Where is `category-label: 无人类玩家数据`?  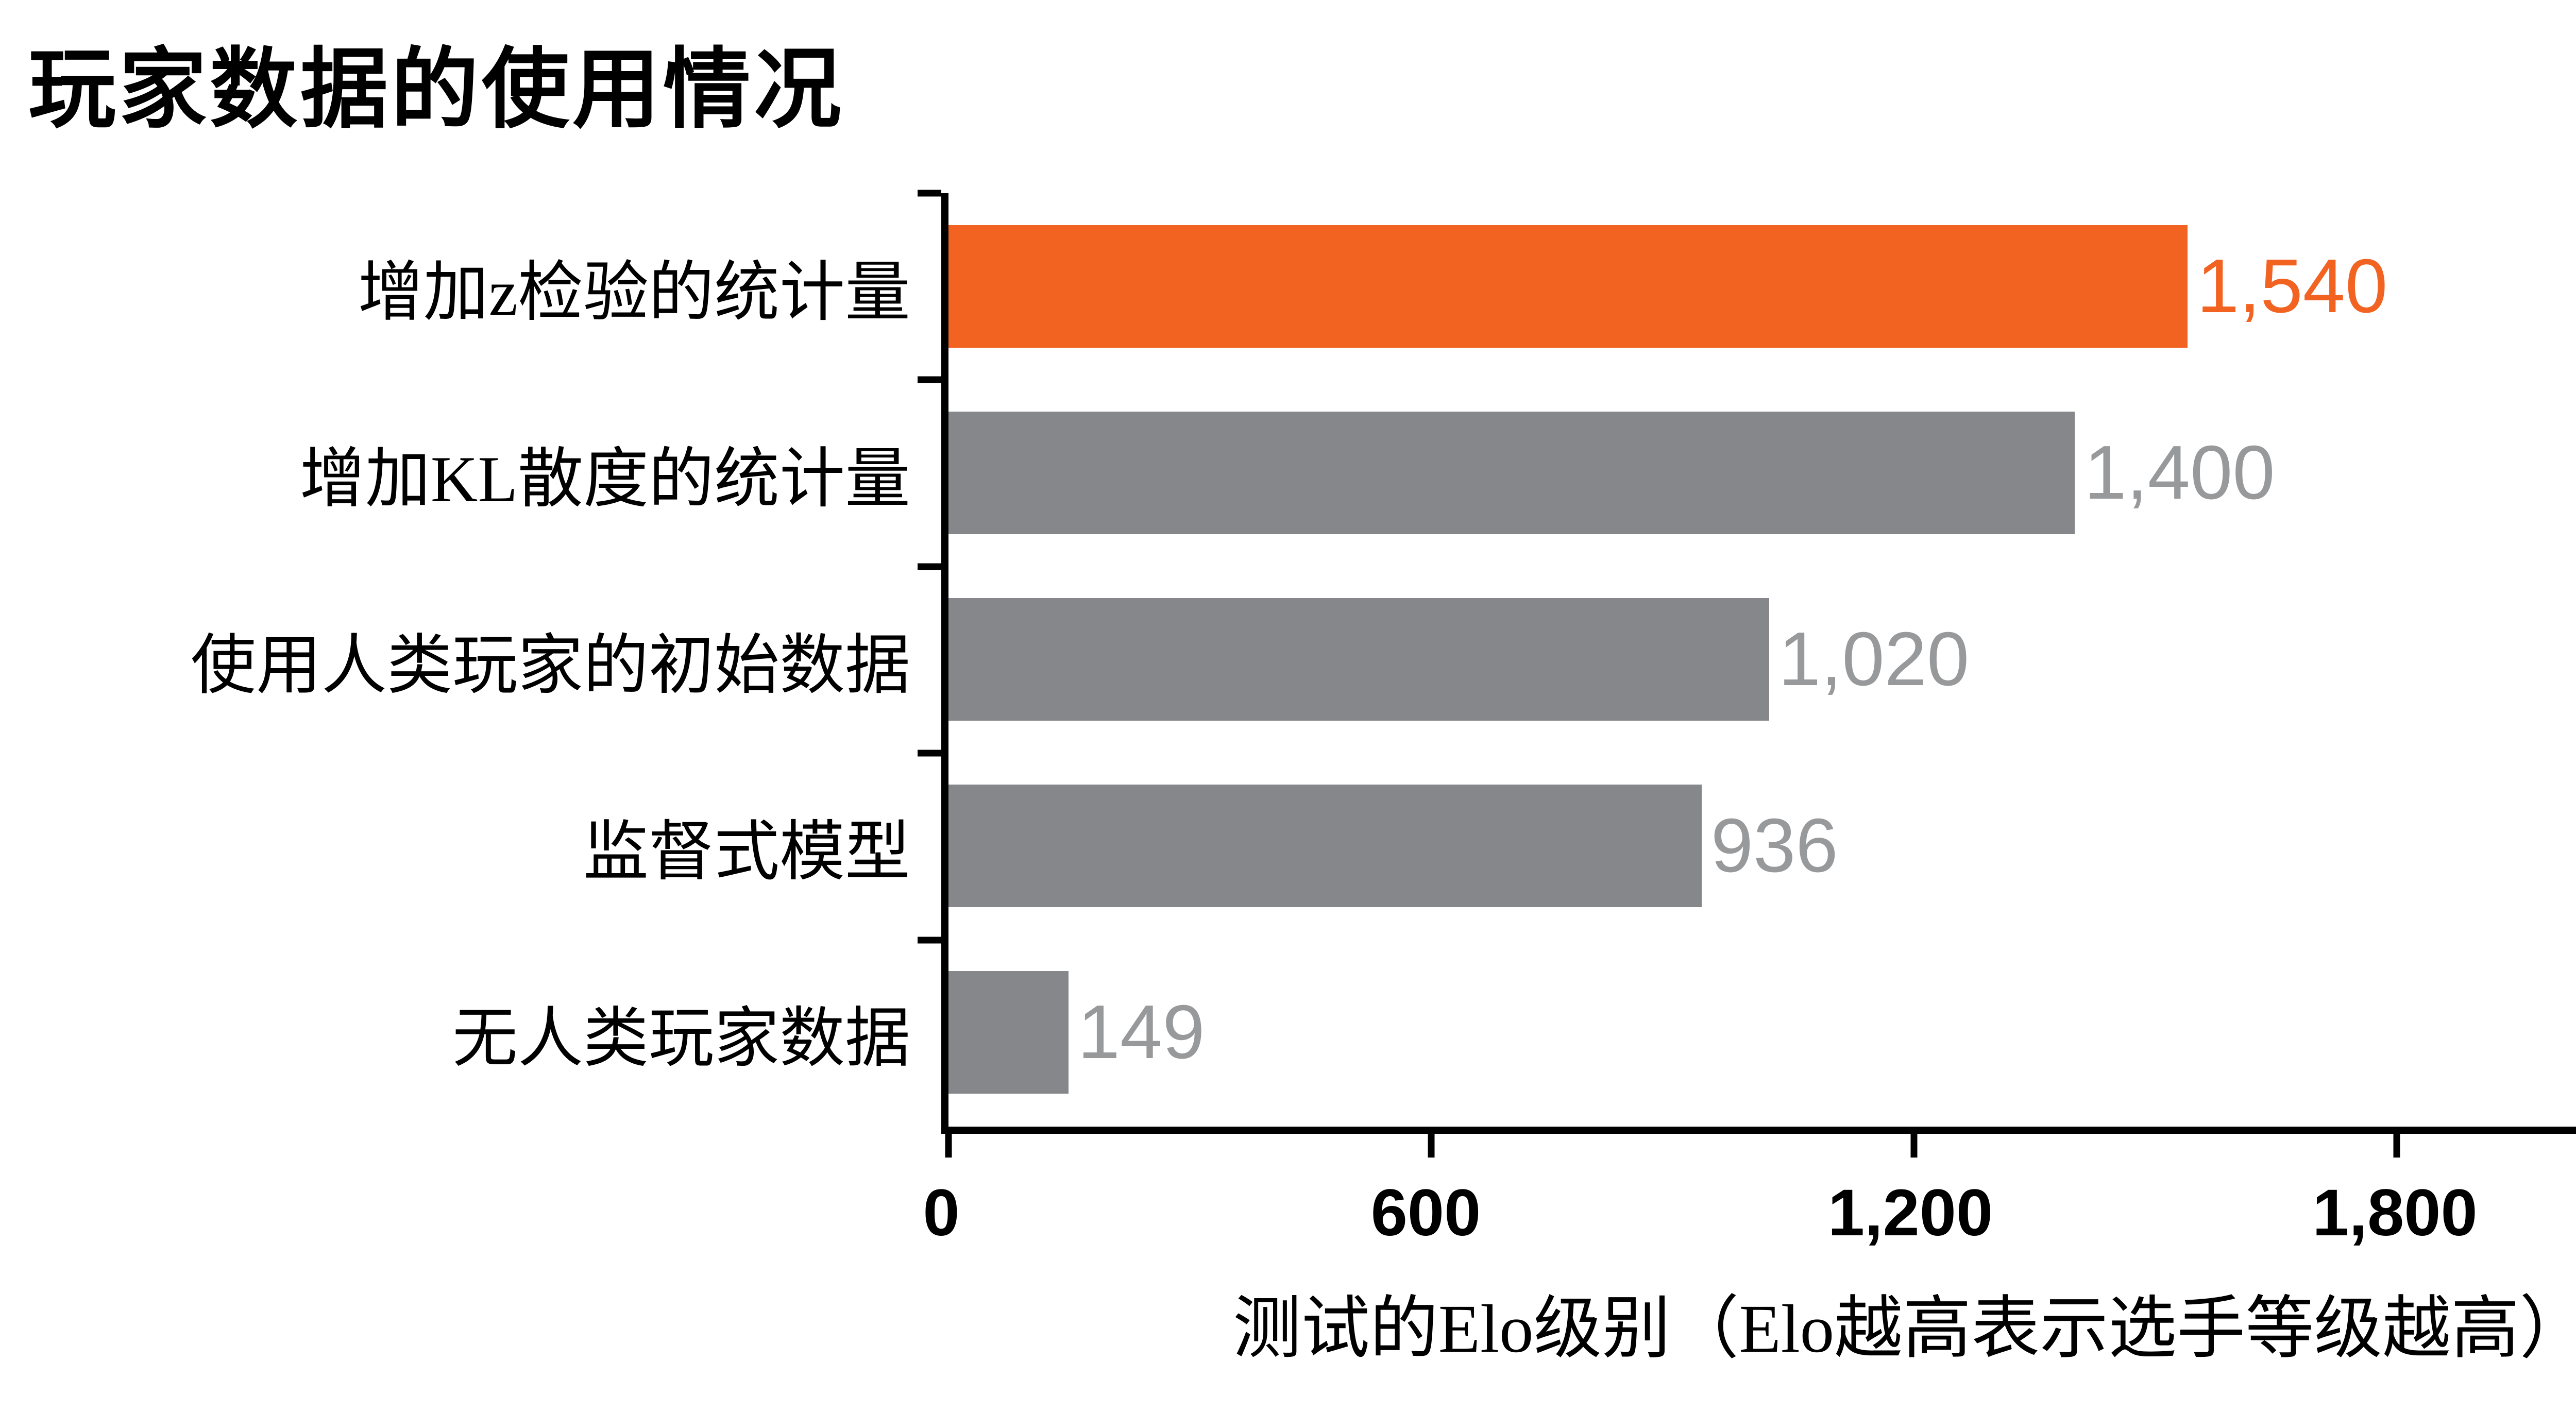
category-label: 无人类玩家数据 is located at coordinates (681, 1039).